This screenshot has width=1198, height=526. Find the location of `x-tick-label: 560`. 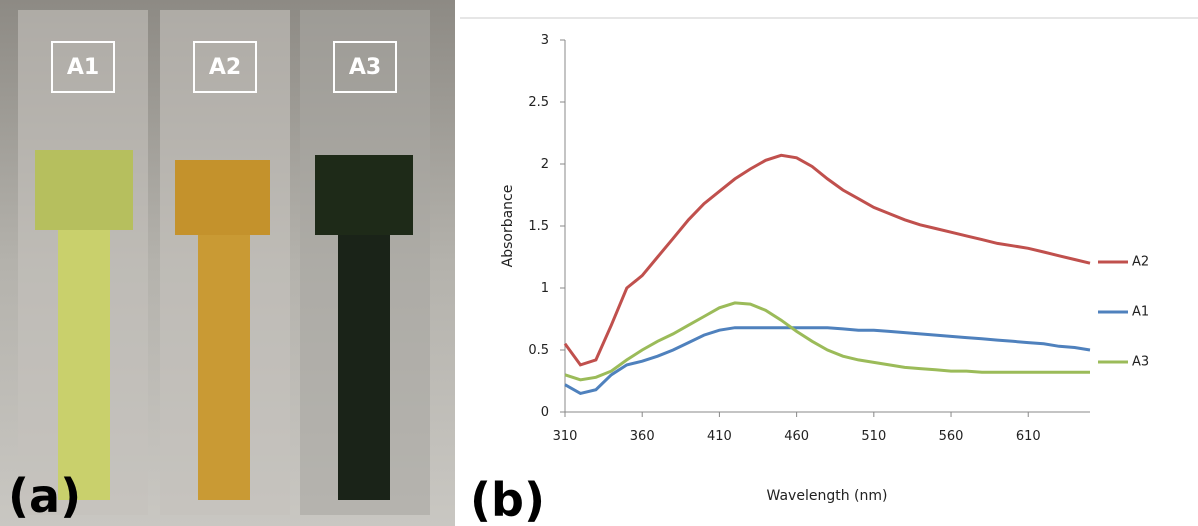

x-tick-label: 560 is located at coordinates (951, 436).